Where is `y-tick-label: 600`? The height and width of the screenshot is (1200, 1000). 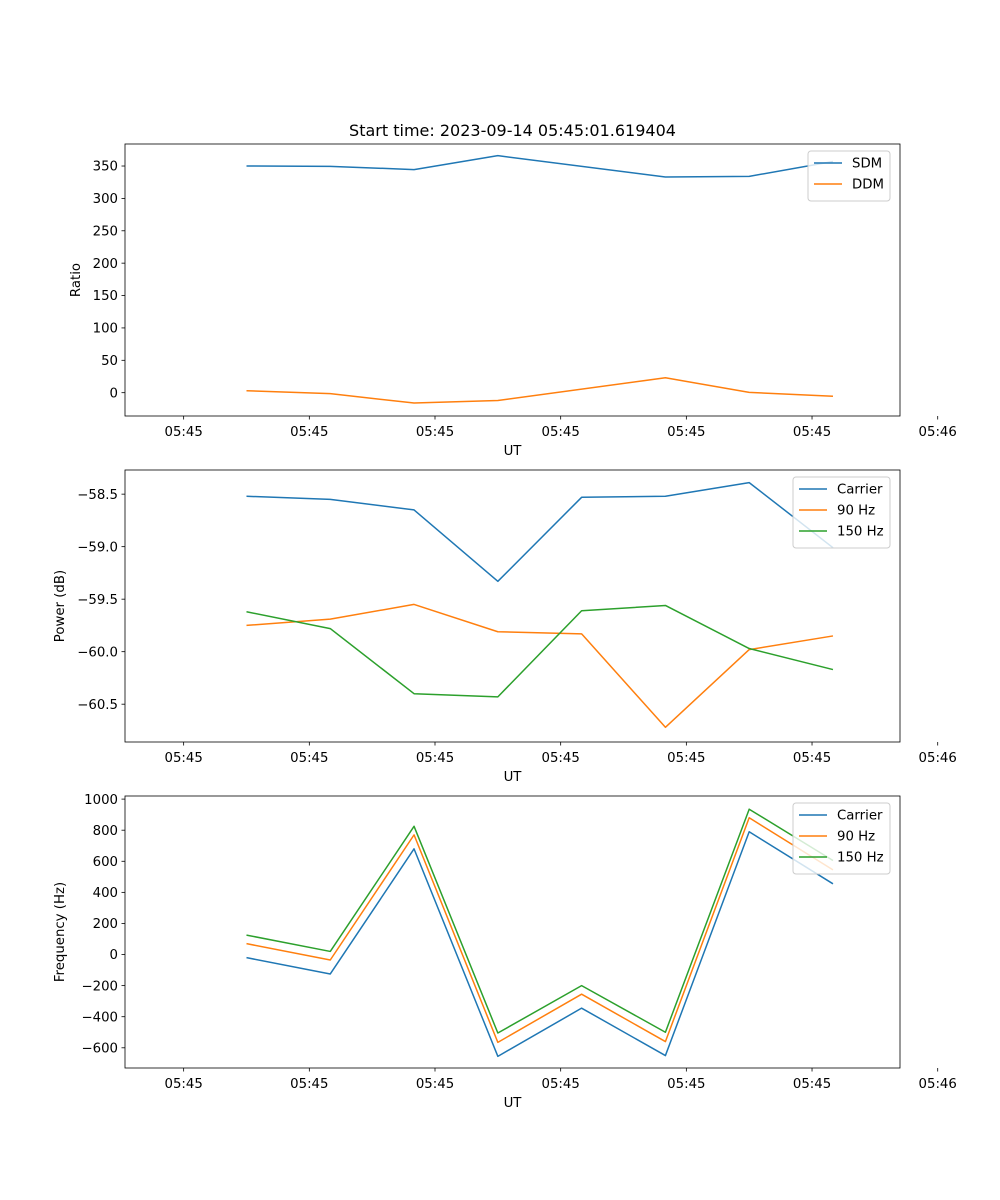 y-tick-label: 600 is located at coordinates (105, 862).